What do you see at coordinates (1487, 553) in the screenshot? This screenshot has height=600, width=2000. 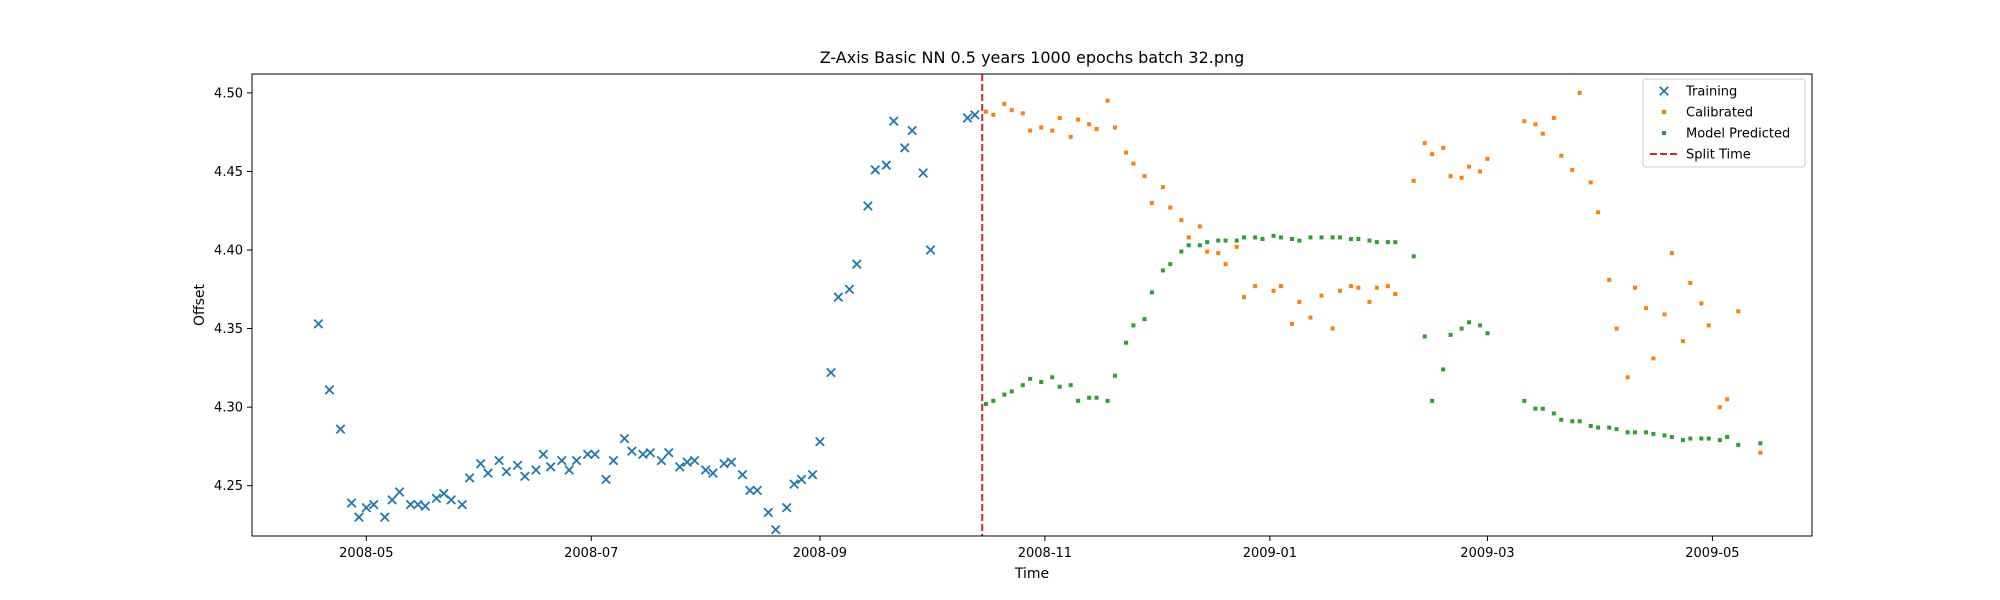 I see `x-tick-label: 2009-03` at bounding box center [1487, 553].